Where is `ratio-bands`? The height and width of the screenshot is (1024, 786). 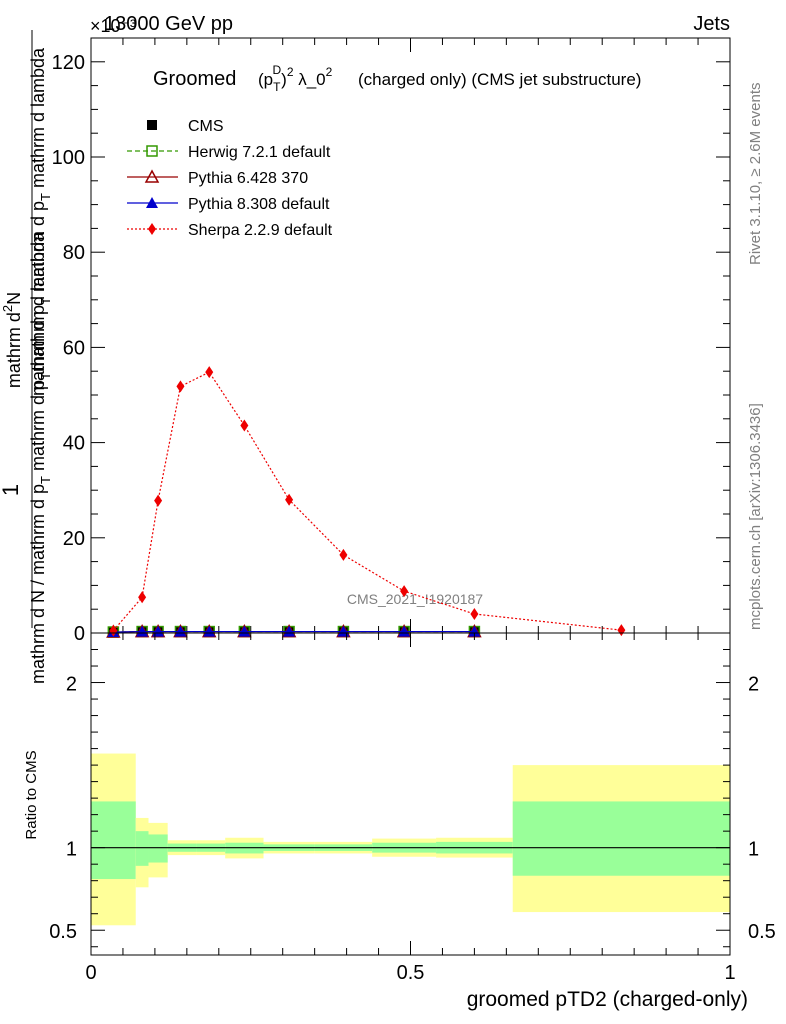
ratio-bands is located at coordinates (410, 839).